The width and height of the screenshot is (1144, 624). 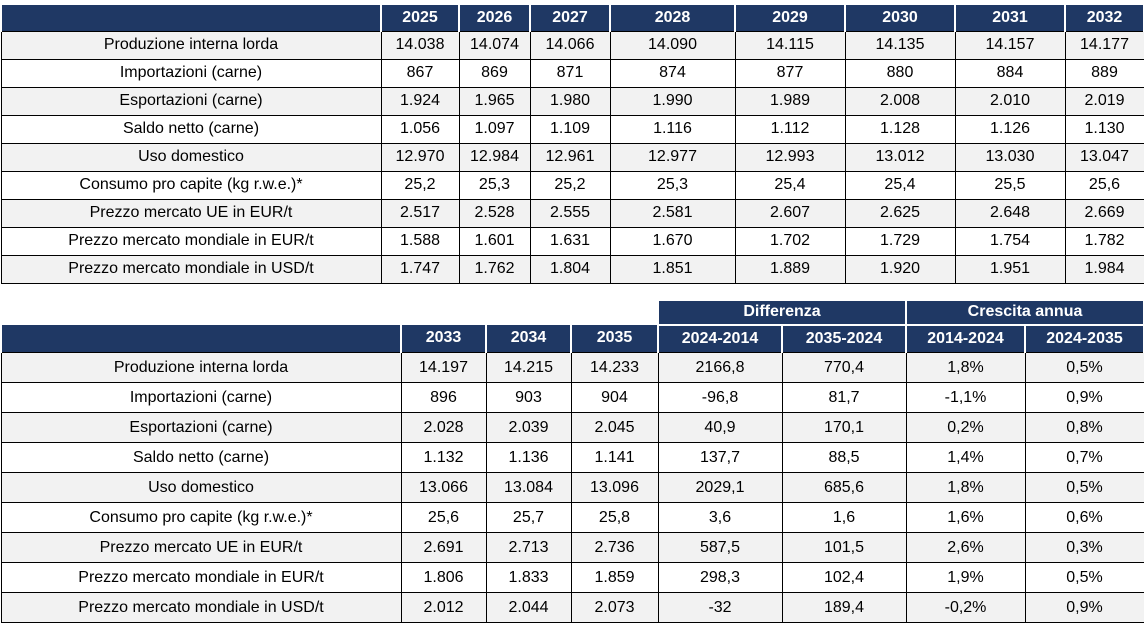 I want to click on value-cell: 13.084, so click(x=528, y=487).